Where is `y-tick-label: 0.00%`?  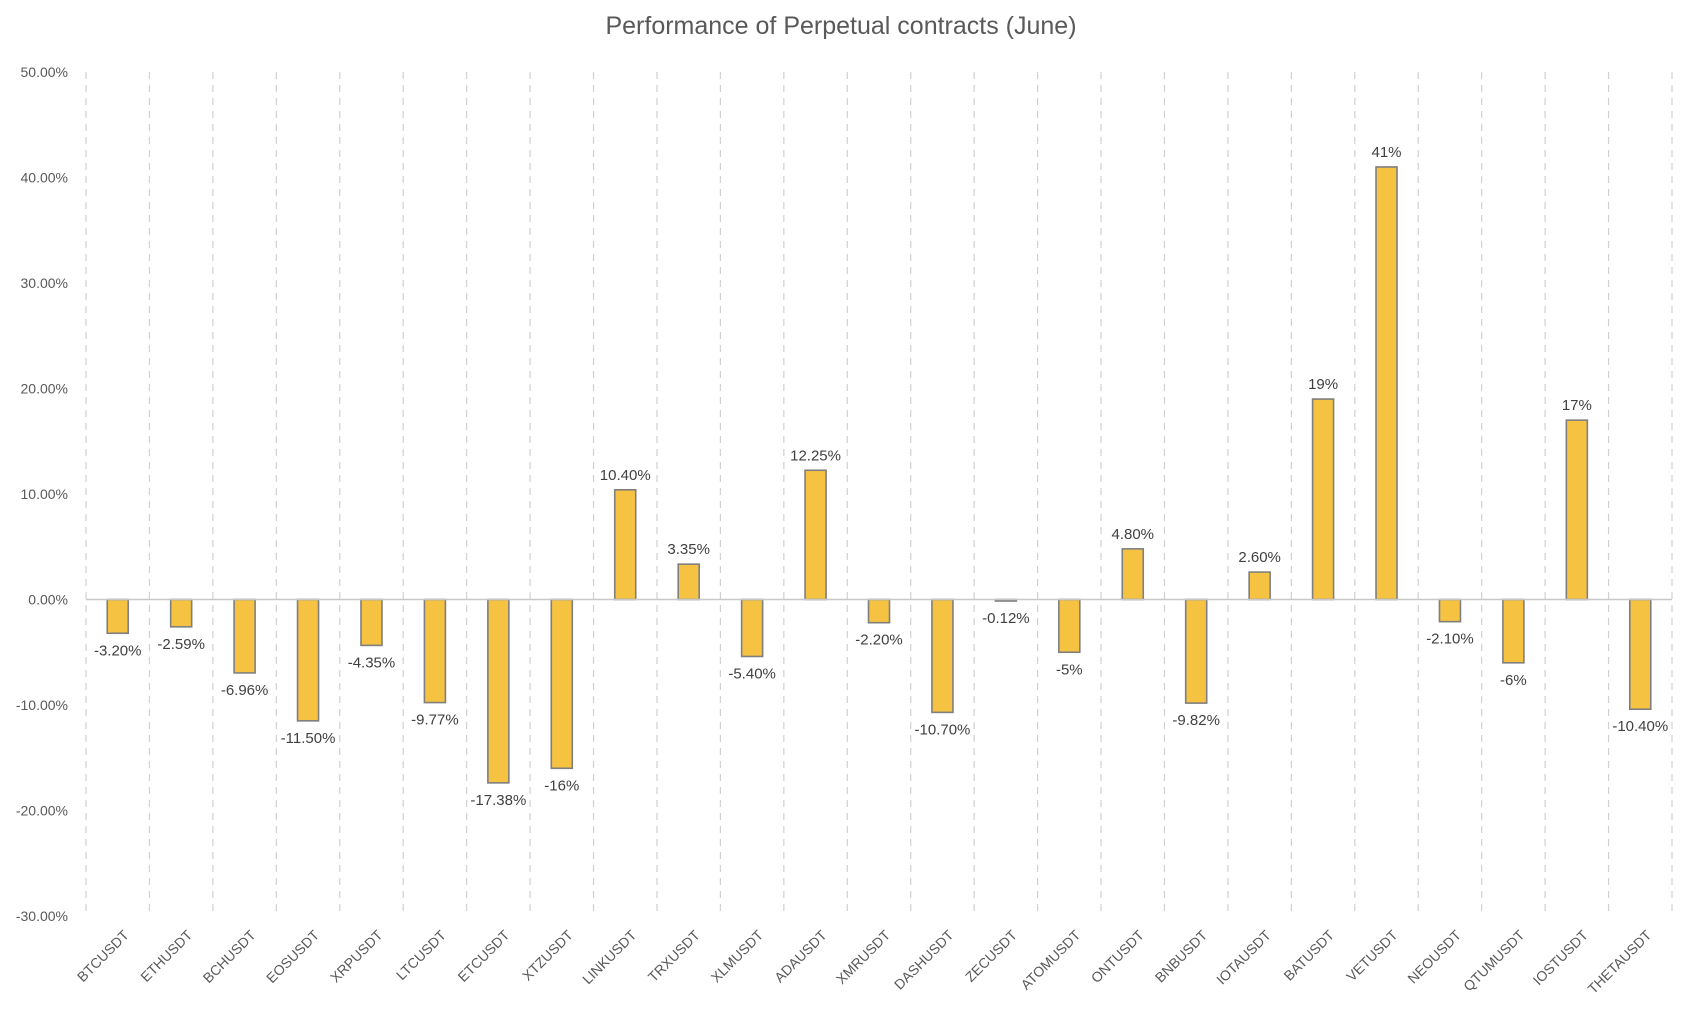 y-tick-label: 0.00% is located at coordinates (48, 600).